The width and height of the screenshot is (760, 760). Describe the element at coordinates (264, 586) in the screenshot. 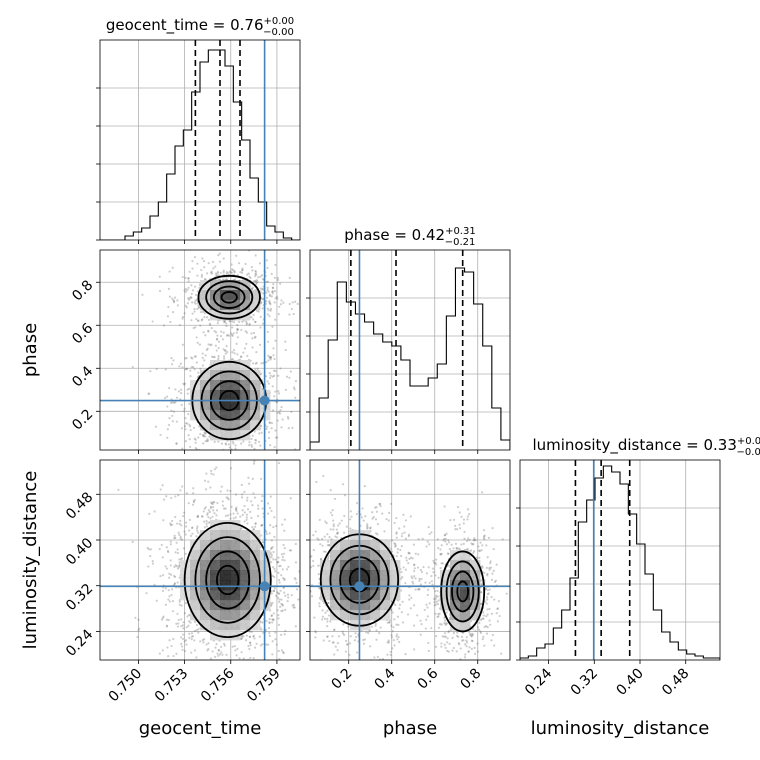

I see `truth-marker` at that location.